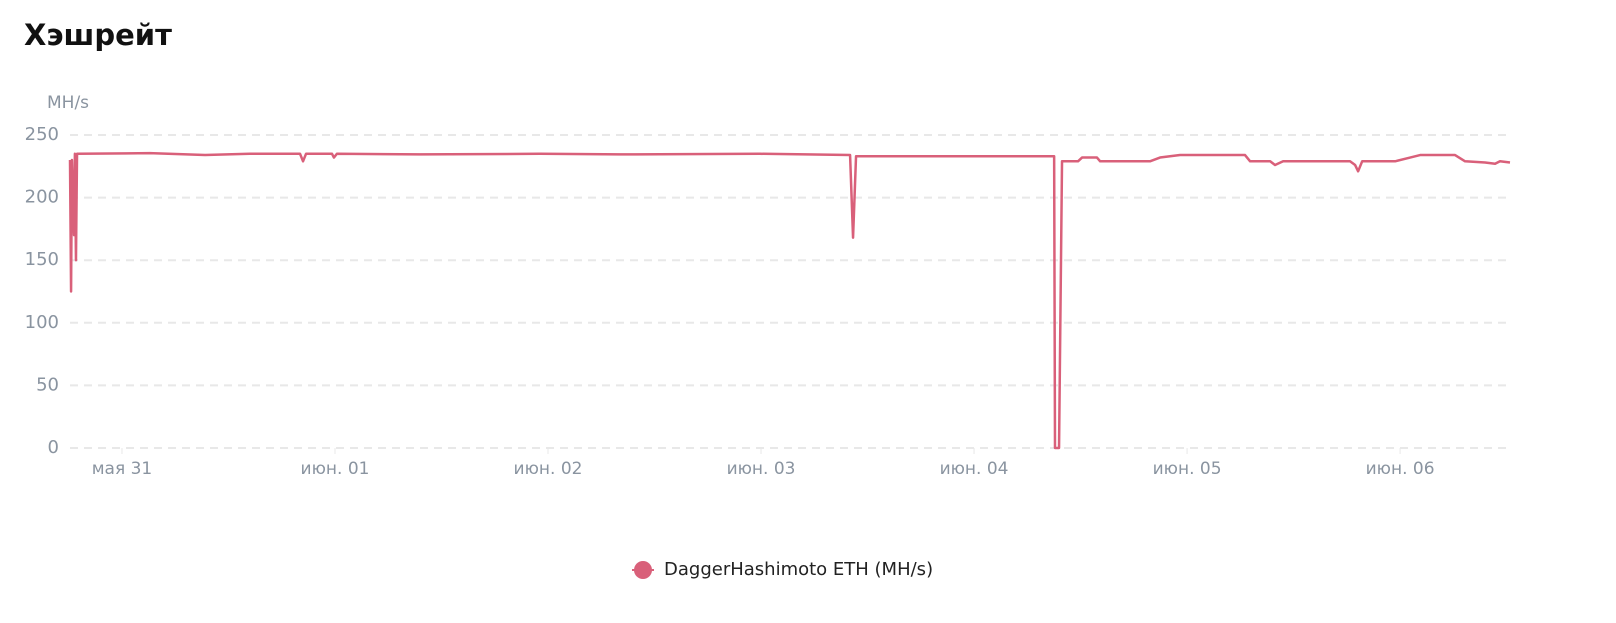 Image resolution: width=1616 pixels, height=623 pixels. Describe the element at coordinates (42, 322) in the screenshot. I see `y-tick-label: 100` at that location.